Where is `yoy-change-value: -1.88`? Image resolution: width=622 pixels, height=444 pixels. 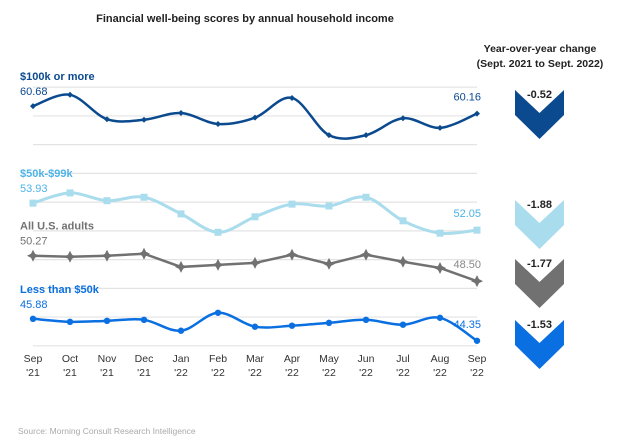
yoy-change-value: -1.88 is located at coordinates (539, 205).